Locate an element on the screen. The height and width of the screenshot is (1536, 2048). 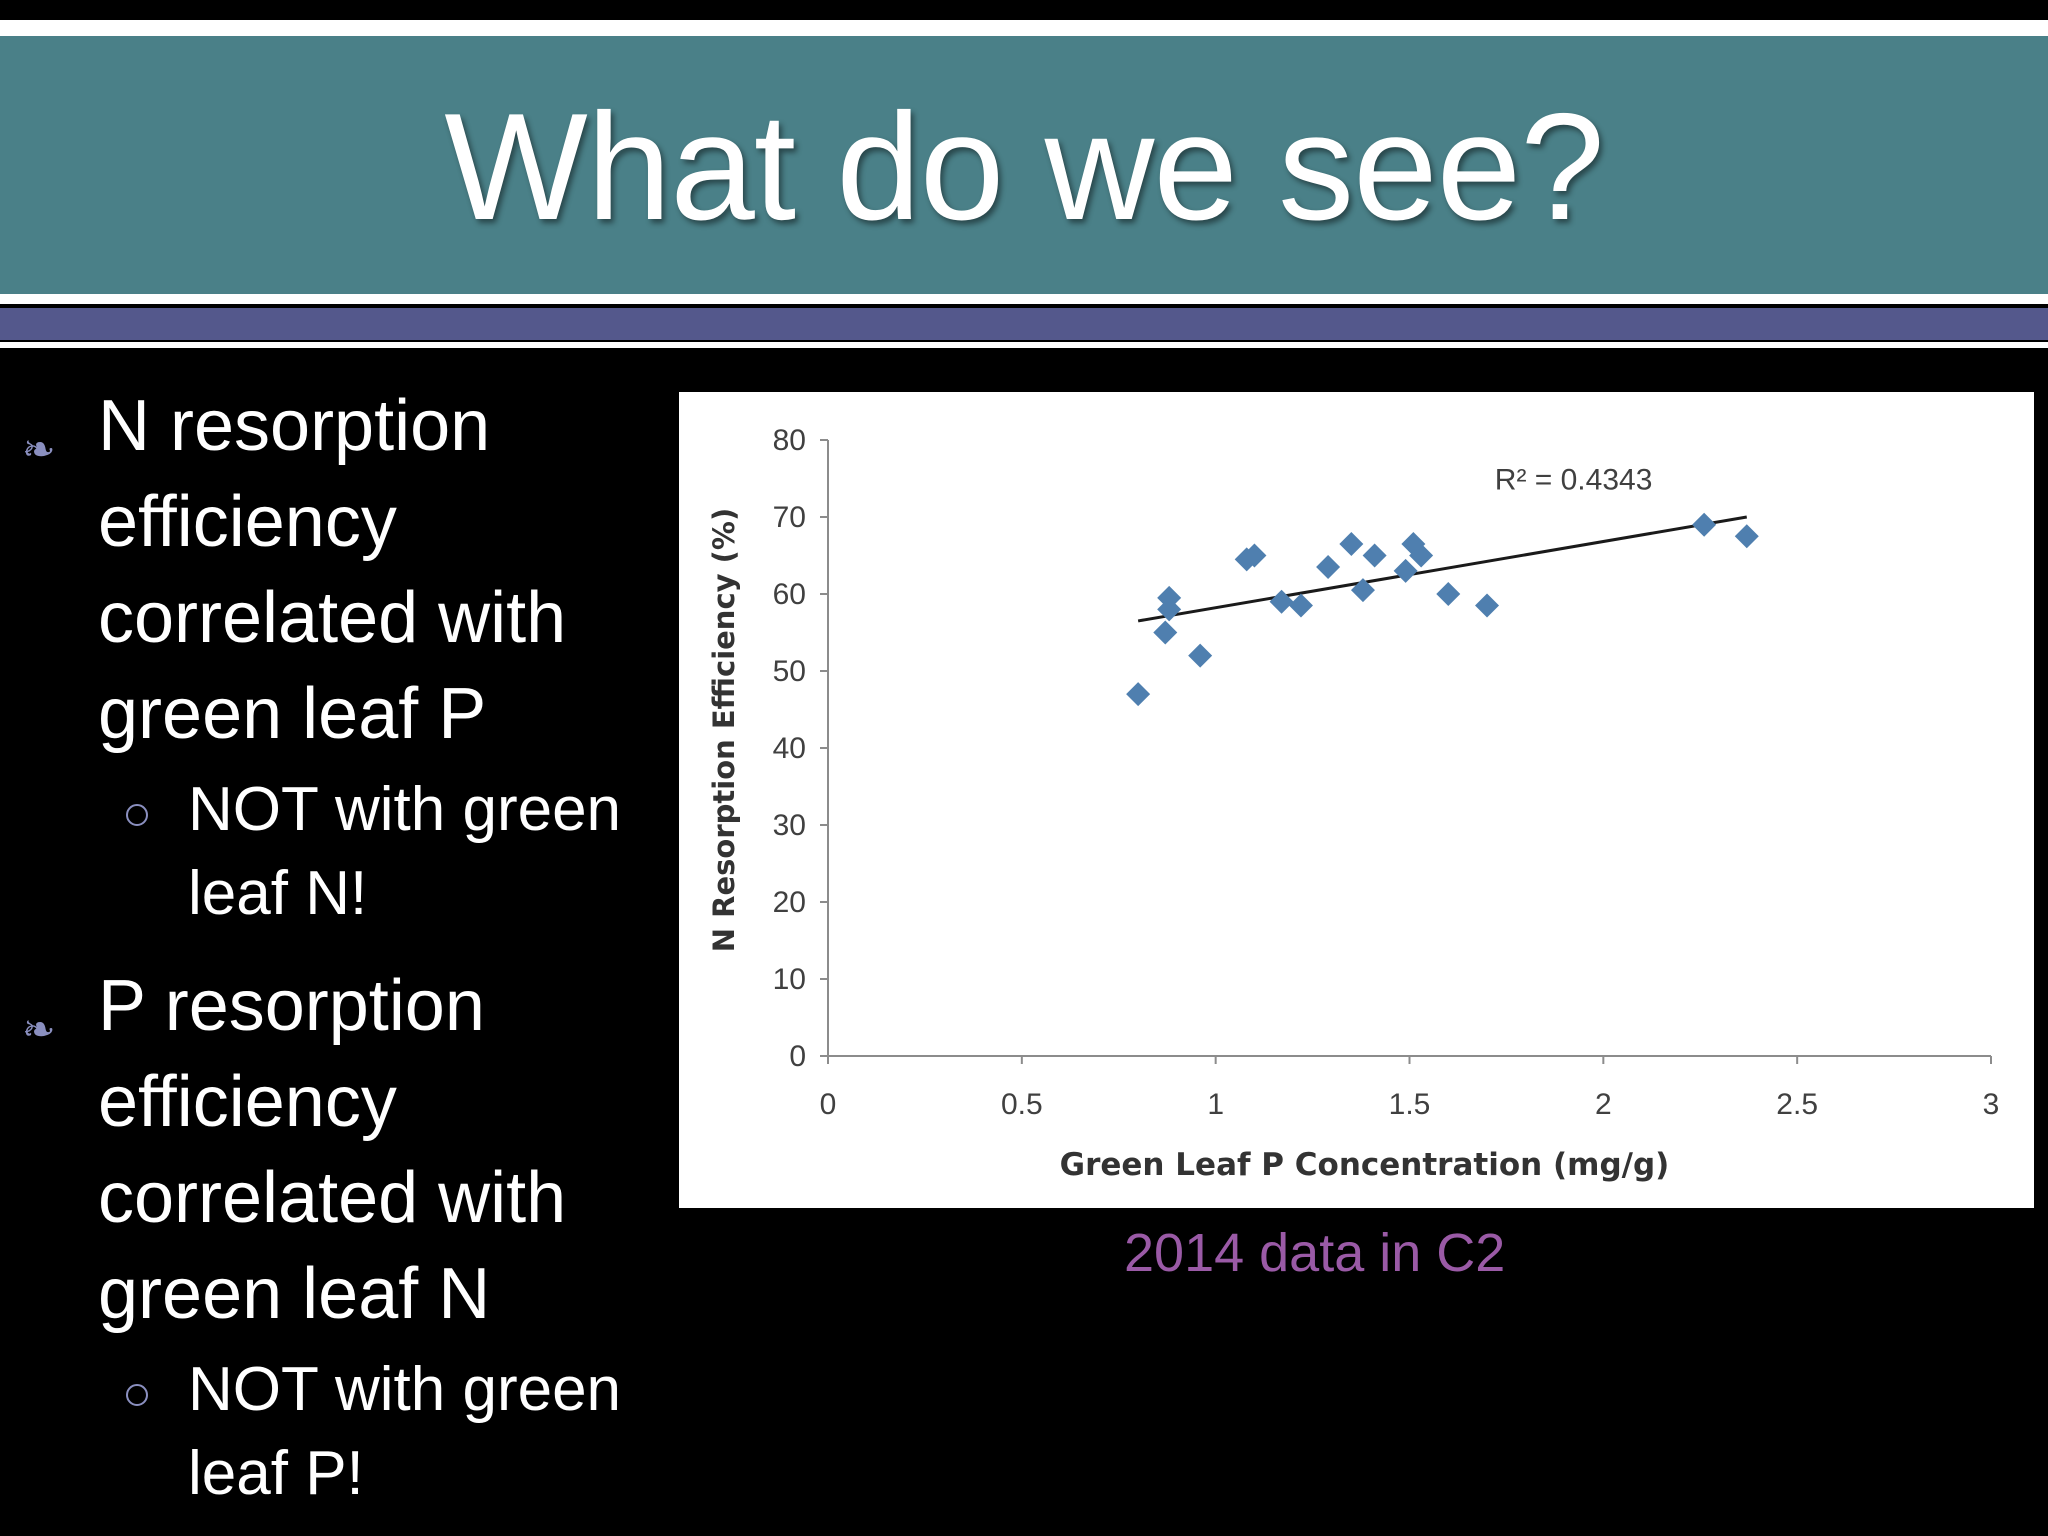
y-tick-label: 60 is located at coordinates (789, 594).